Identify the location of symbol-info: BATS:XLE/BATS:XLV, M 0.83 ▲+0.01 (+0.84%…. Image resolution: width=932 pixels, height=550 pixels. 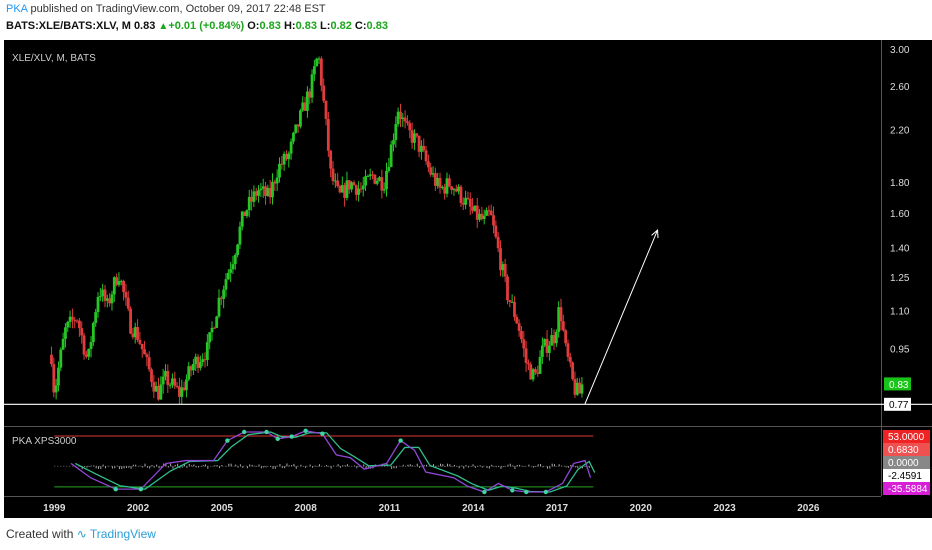
(197, 26).